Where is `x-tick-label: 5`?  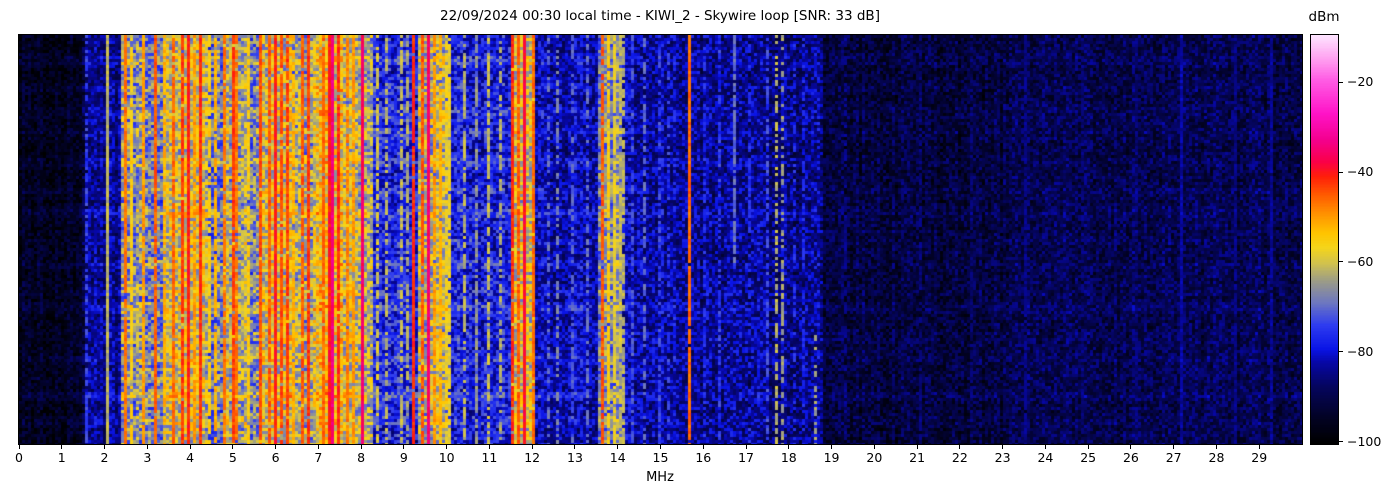 x-tick-label: 5 is located at coordinates (232, 457).